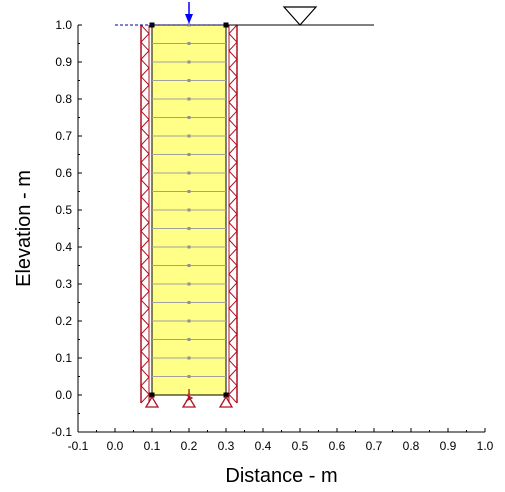  What do you see at coordinates (63, 321) in the screenshot?
I see `y-tick-label: 0.2` at bounding box center [63, 321].